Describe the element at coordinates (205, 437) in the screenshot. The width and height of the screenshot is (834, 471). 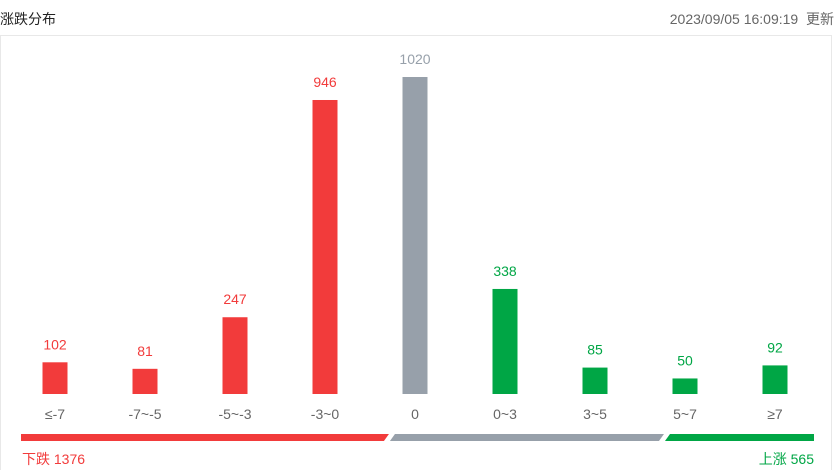
I see `down-ratio-bar` at that location.